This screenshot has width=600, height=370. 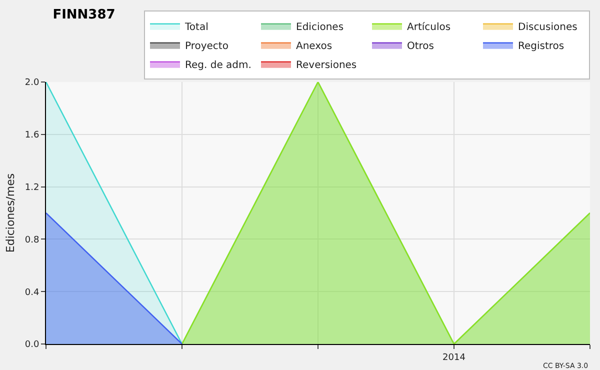 What do you see at coordinates (196, 27) in the screenshot?
I see `legend-label: Total` at bounding box center [196, 27].